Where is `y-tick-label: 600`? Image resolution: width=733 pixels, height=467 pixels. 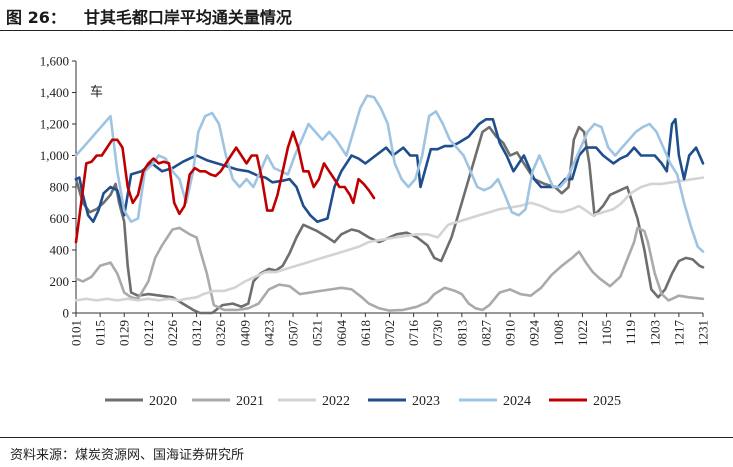 y-tick-label: 600 is located at coordinates (60, 218).